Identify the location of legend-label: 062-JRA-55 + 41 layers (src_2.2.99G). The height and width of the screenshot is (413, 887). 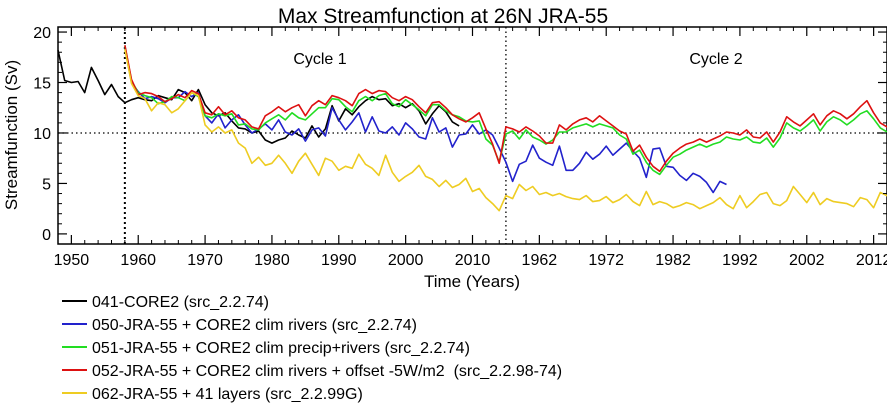
(227, 394).